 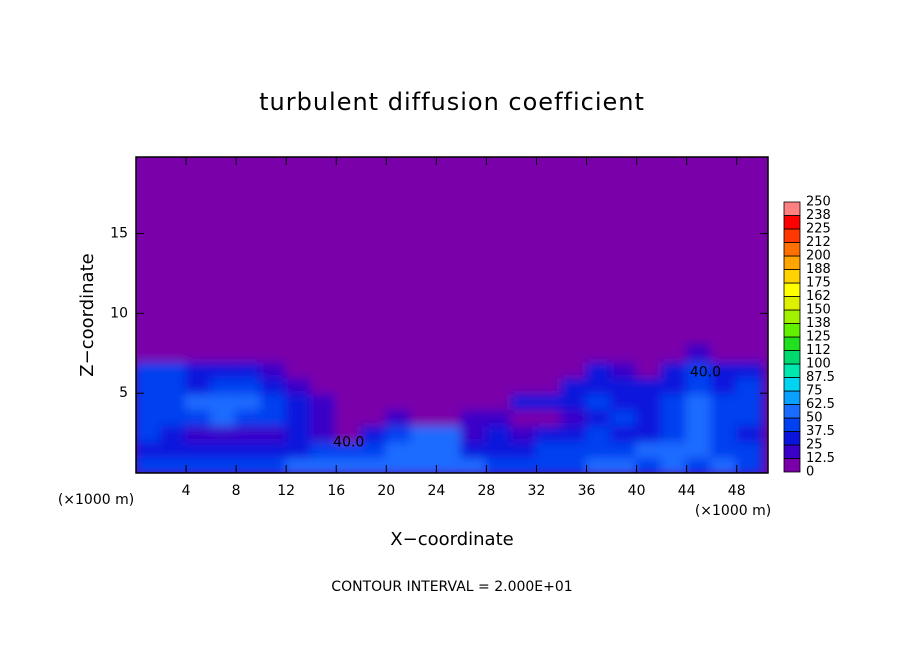 What do you see at coordinates (451, 539) in the screenshot?
I see `x-axis-label: X−coordinate` at bounding box center [451, 539].